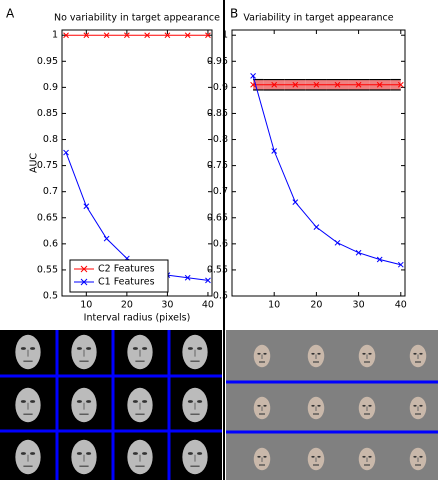  What do you see at coordinates (318, 18) in the screenshot?
I see `chart-title: Variability in target appearance` at bounding box center [318, 18].